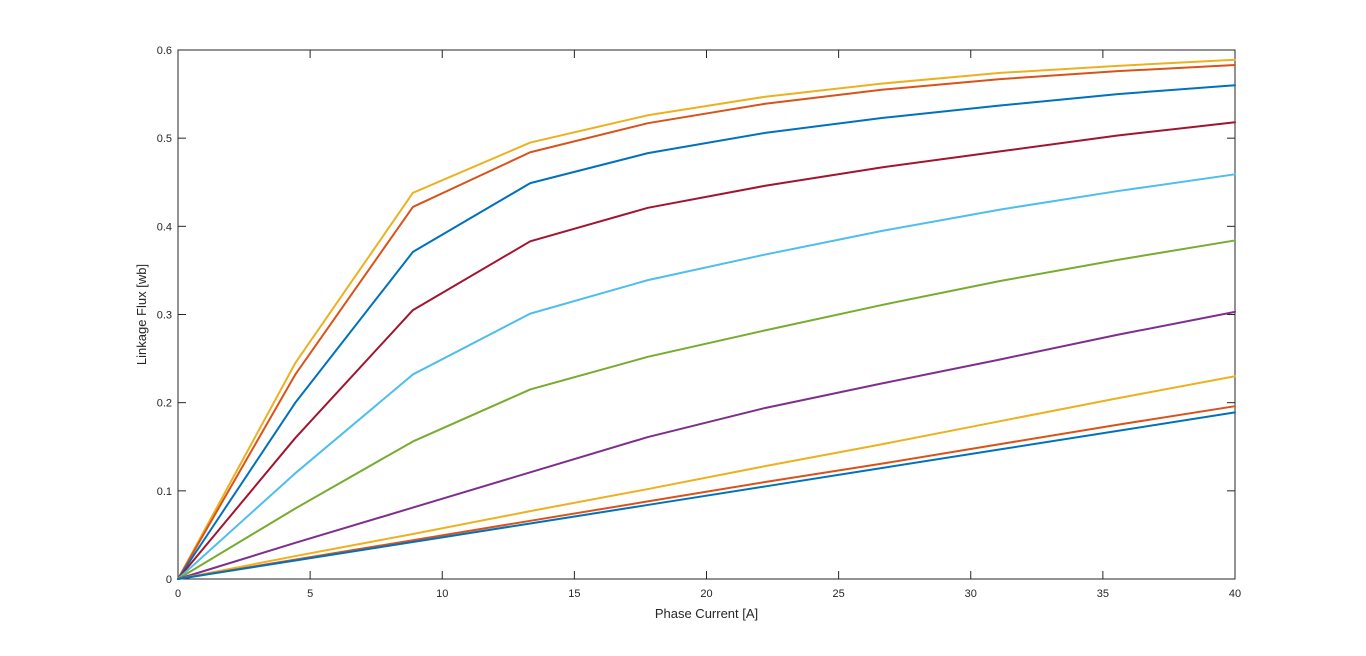 The width and height of the screenshot is (1366, 656). I want to click on y-tick-label: 0.2, so click(164, 404).